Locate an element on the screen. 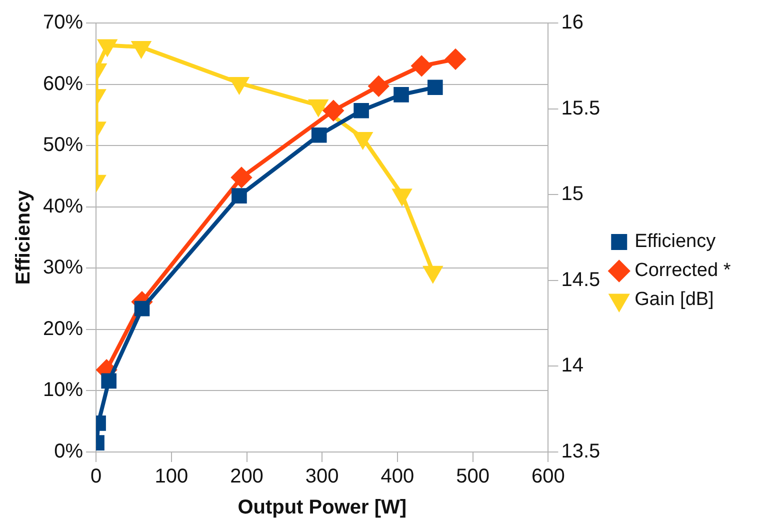 Image resolution: width=778 pixels, height=532 pixels. y2-tick-label: 14.5 is located at coordinates (580, 279).